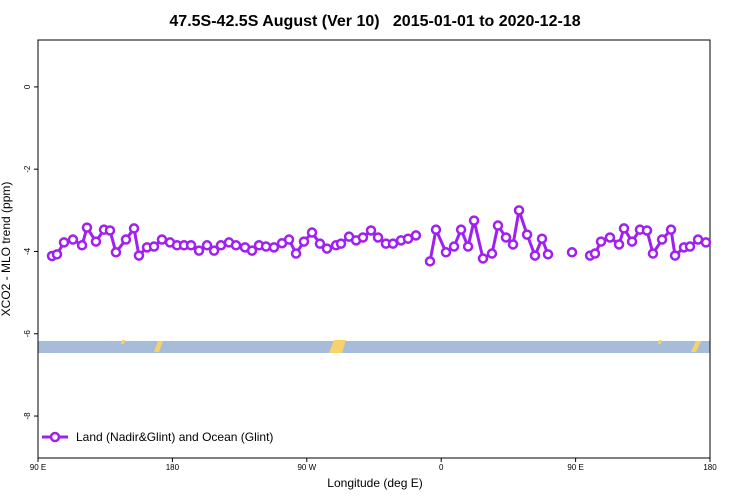 This screenshot has width=750, height=500. Describe the element at coordinates (27, 416) in the screenshot. I see `y-tick-label: -8` at that location.